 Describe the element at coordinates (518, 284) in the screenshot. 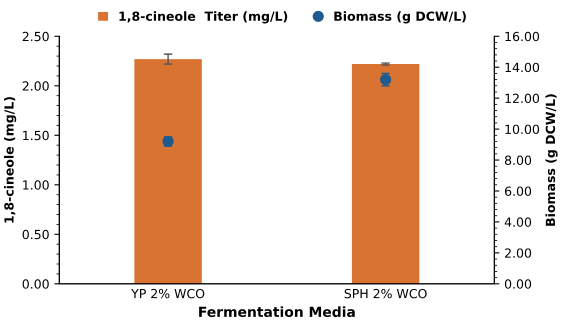

I see `y2-tick-label: 0.00` at that location.